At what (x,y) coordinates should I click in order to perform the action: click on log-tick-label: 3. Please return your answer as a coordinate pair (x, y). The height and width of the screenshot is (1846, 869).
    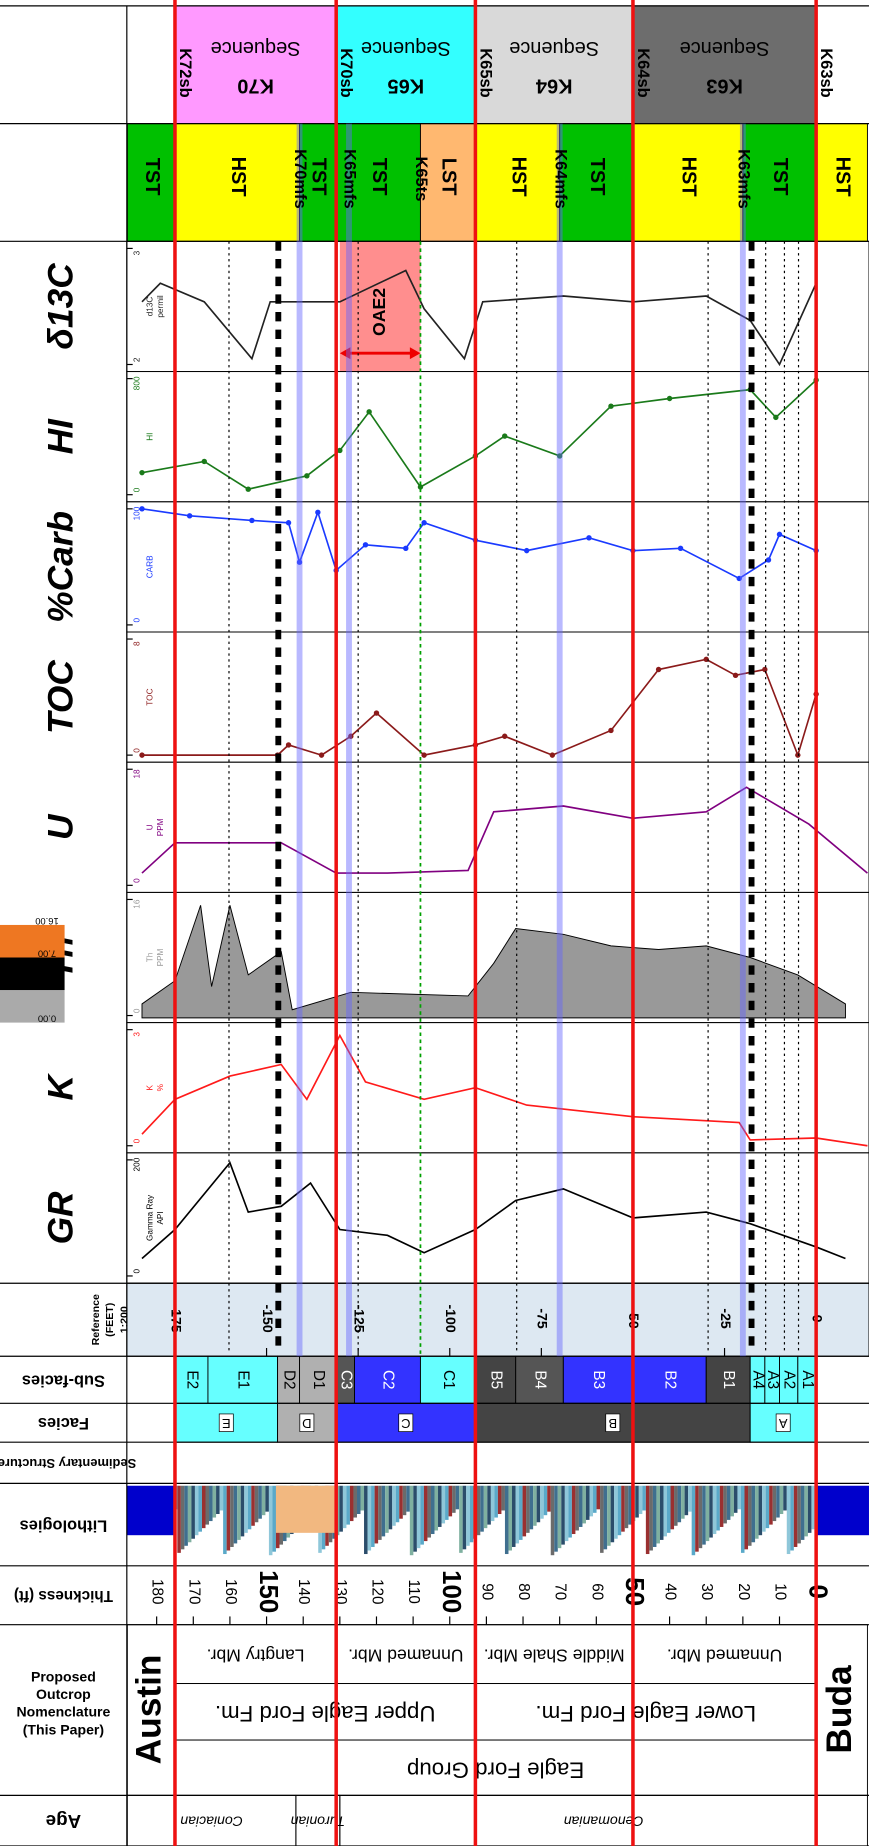
    Looking at the image, I should click on (137, 252).